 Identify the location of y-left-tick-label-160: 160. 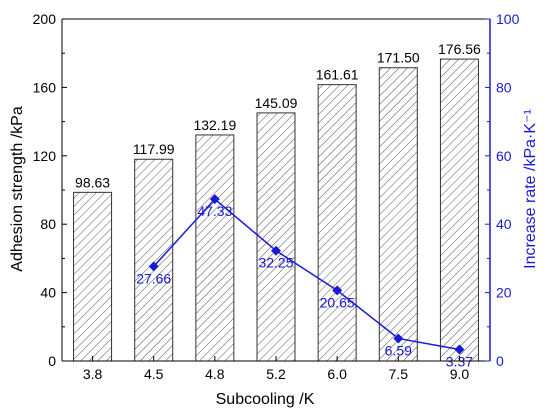
(45, 87).